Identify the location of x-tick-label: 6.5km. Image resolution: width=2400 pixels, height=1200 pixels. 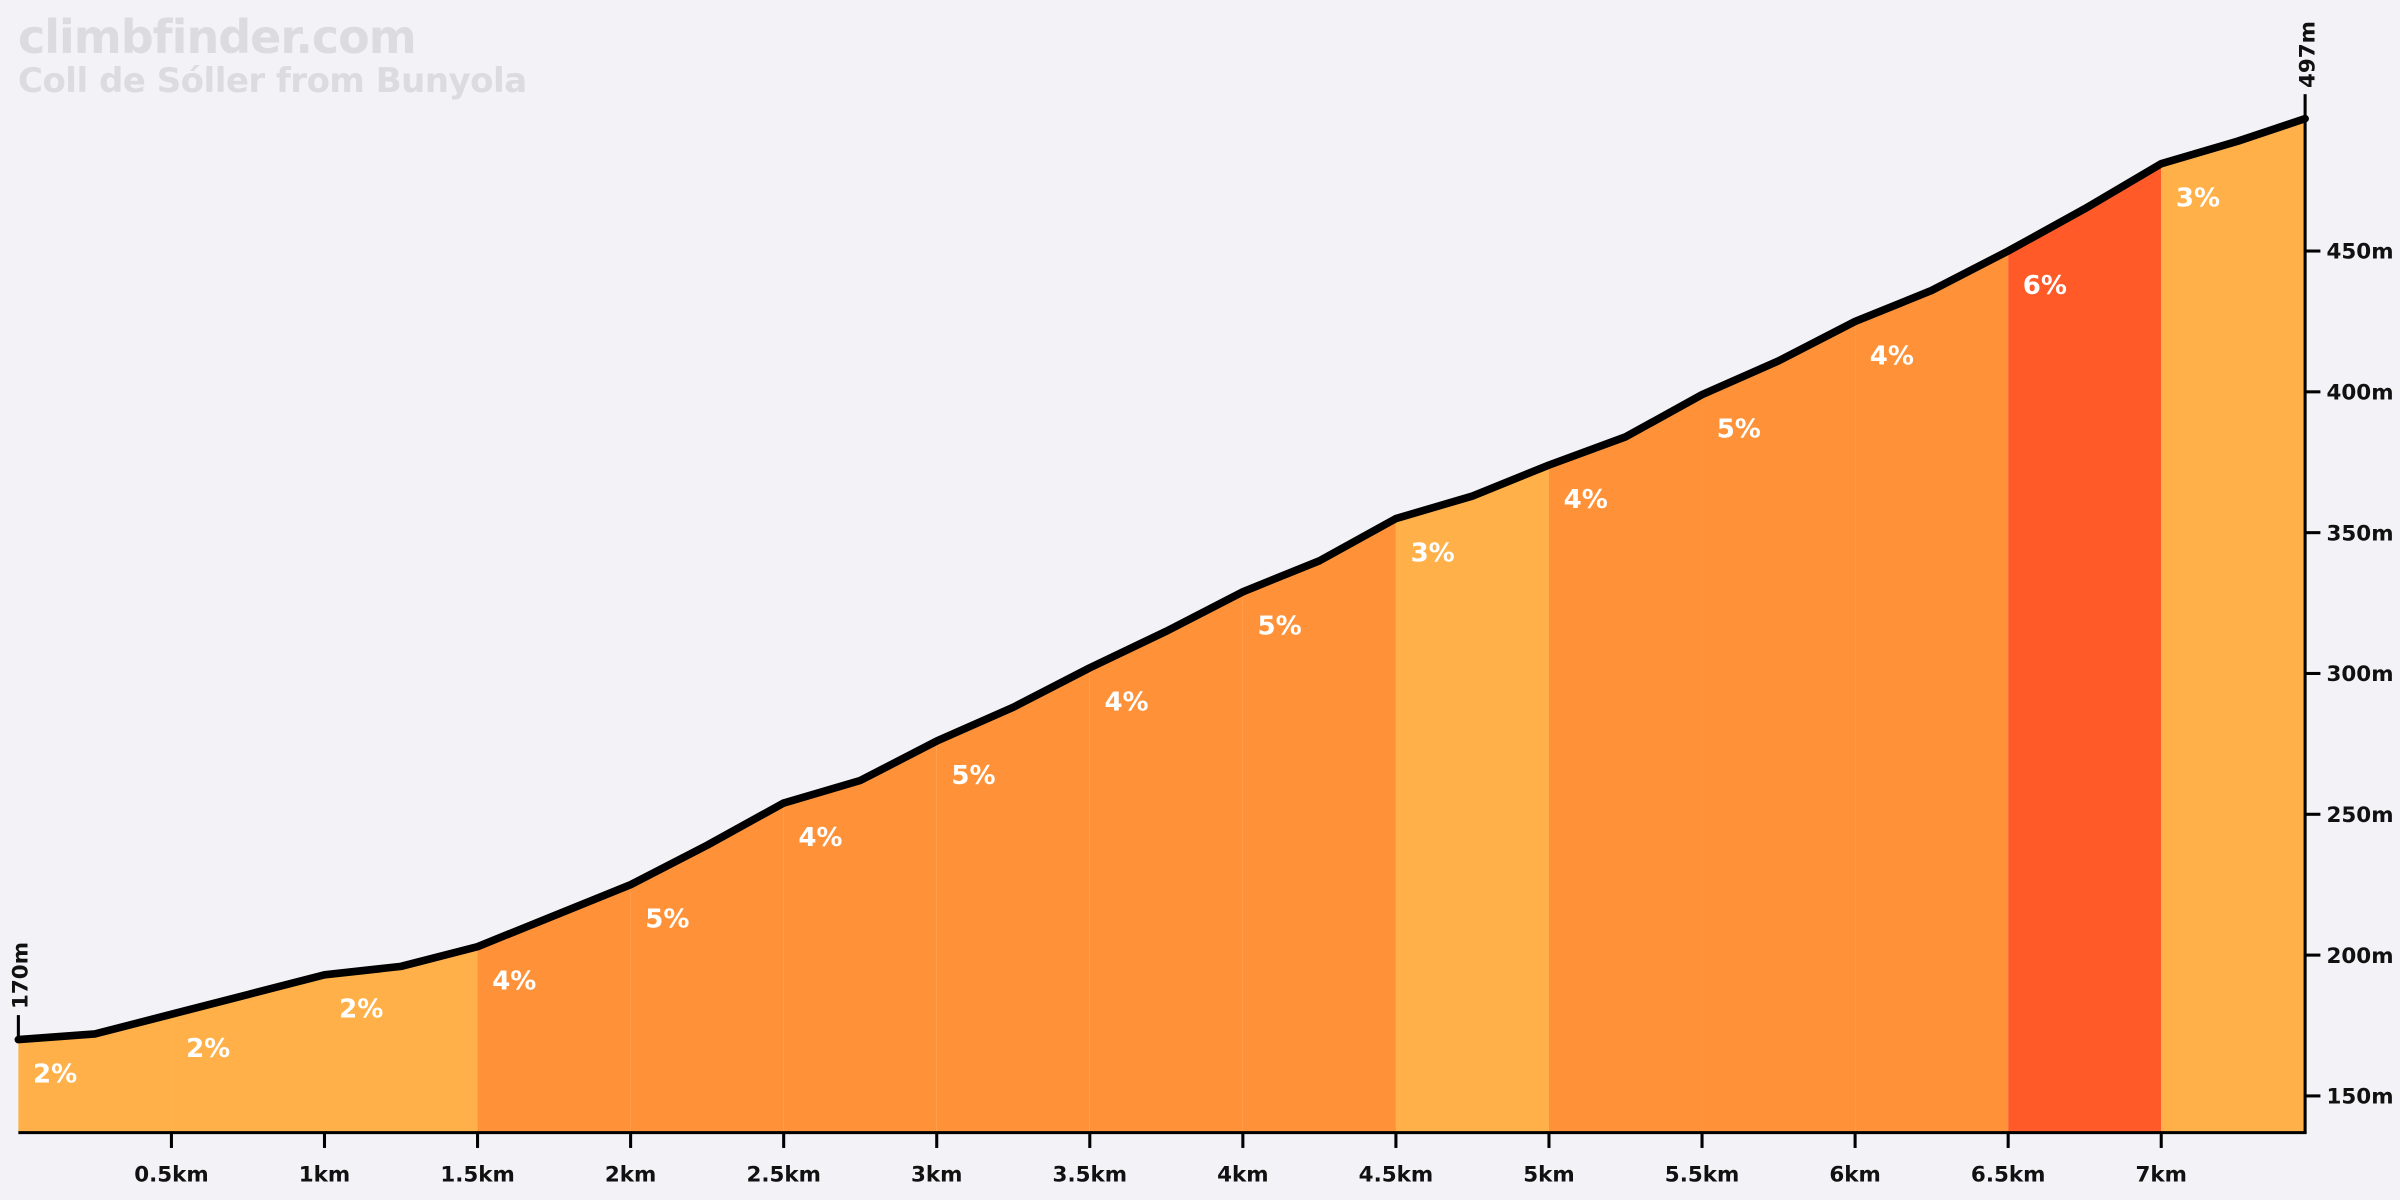
(2008, 1175).